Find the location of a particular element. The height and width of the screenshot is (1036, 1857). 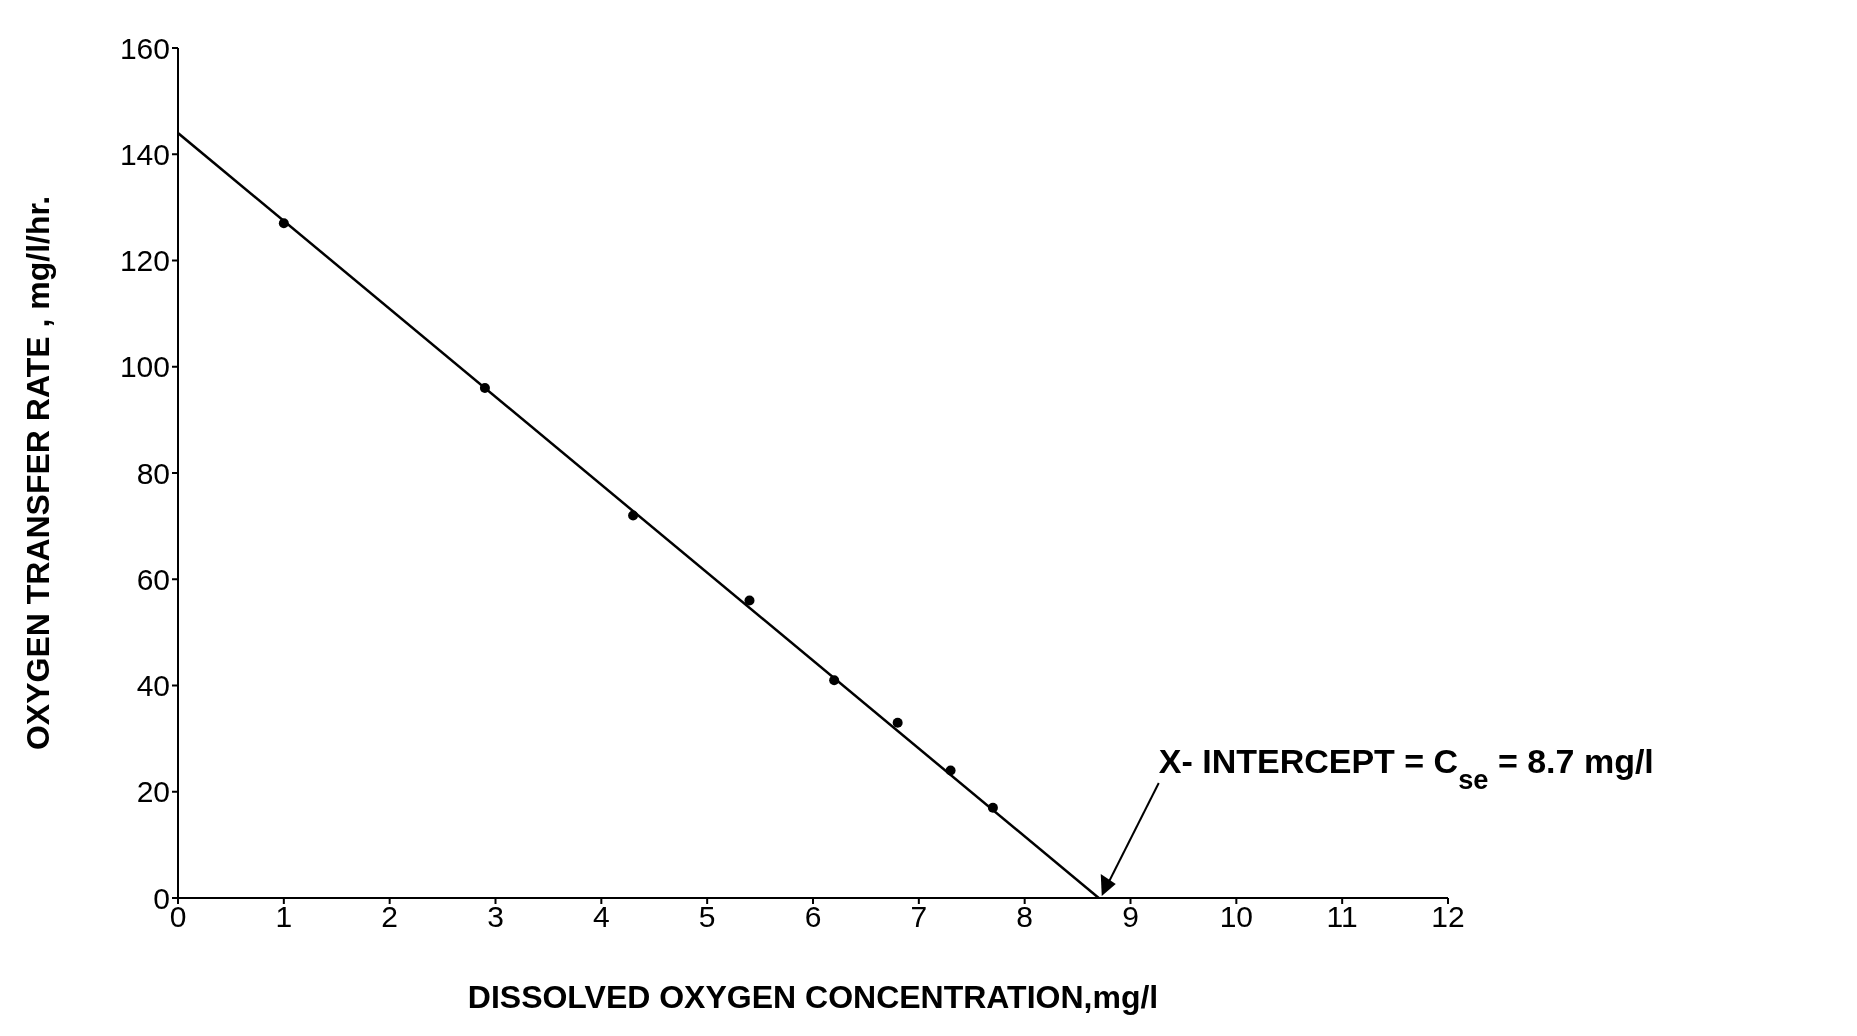

y-tick-label: 20 is located at coordinates (153, 792).